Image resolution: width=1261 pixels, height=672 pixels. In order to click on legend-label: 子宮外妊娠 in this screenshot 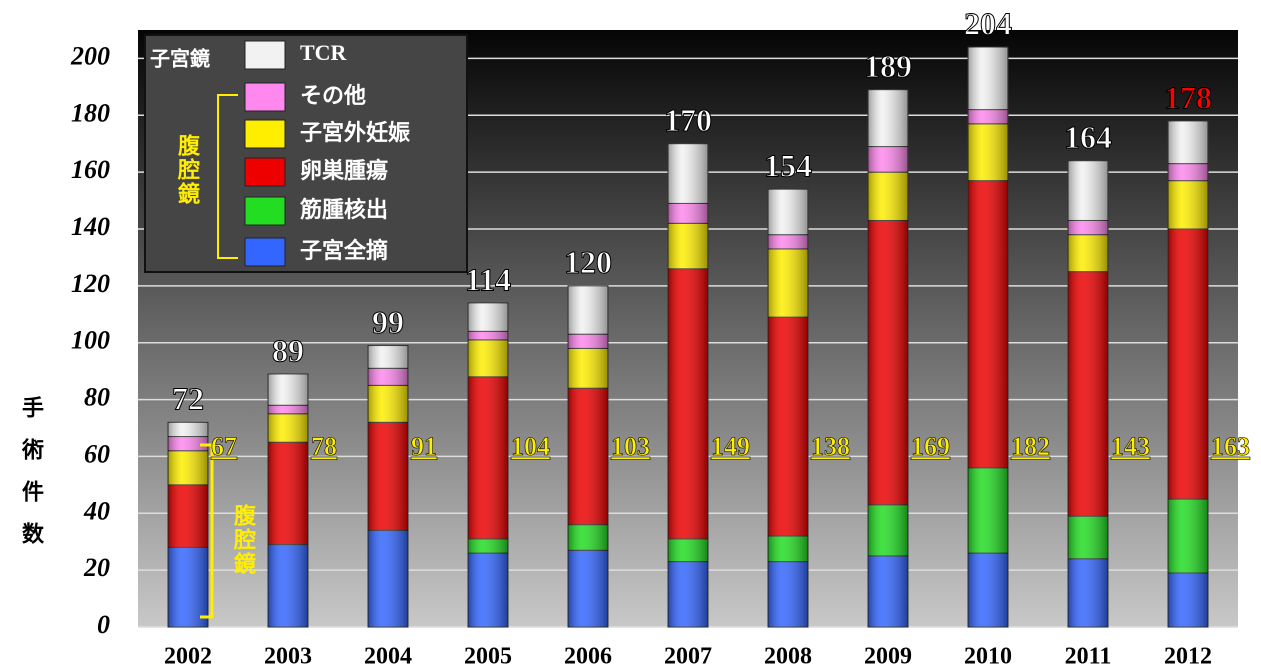, I will do `click(355, 133)`.